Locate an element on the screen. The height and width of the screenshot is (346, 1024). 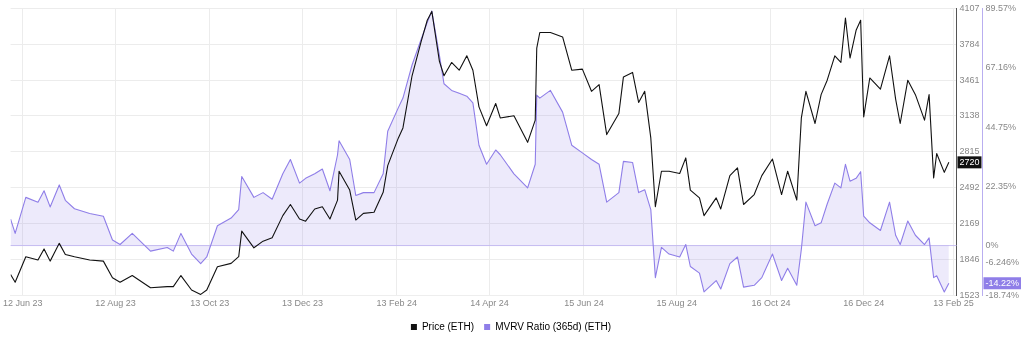
text: -14.22% is located at coordinates (1002, 282).